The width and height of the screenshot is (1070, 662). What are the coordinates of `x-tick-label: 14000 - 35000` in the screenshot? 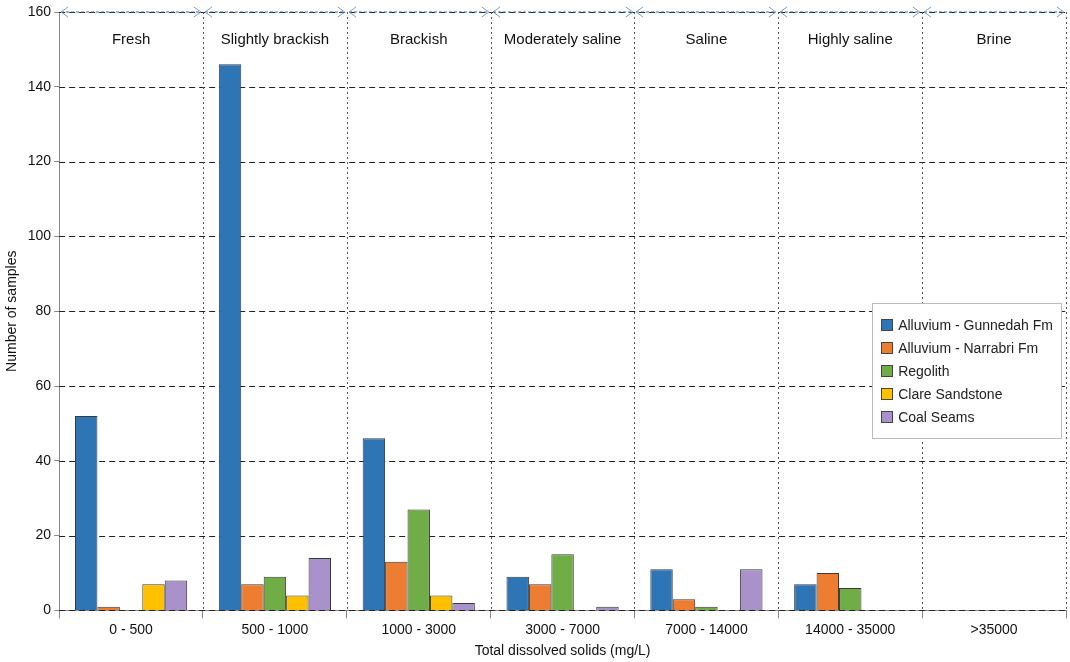 It's located at (850, 628).